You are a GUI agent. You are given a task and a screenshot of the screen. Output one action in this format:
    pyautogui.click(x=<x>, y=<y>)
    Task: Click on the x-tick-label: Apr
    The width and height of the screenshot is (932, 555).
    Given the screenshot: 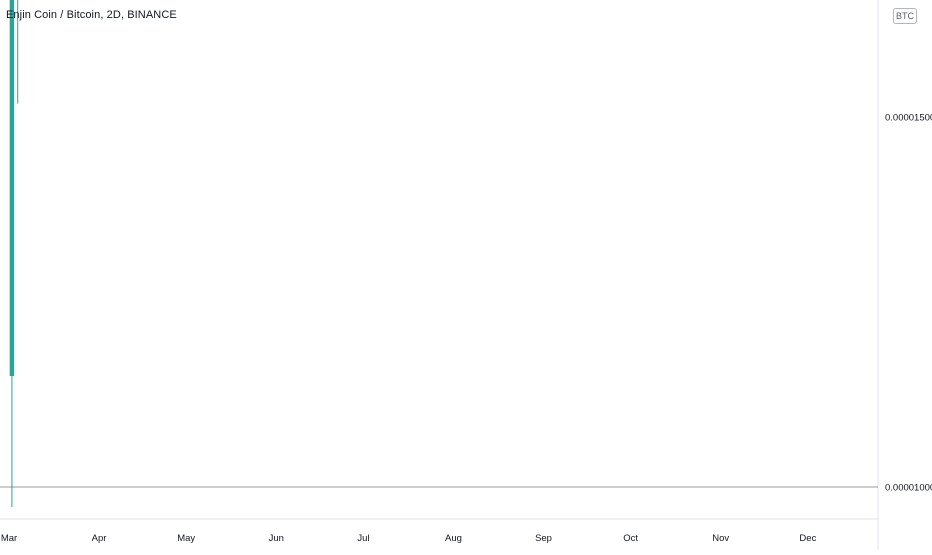 What is the action you would take?
    pyautogui.click(x=99, y=538)
    